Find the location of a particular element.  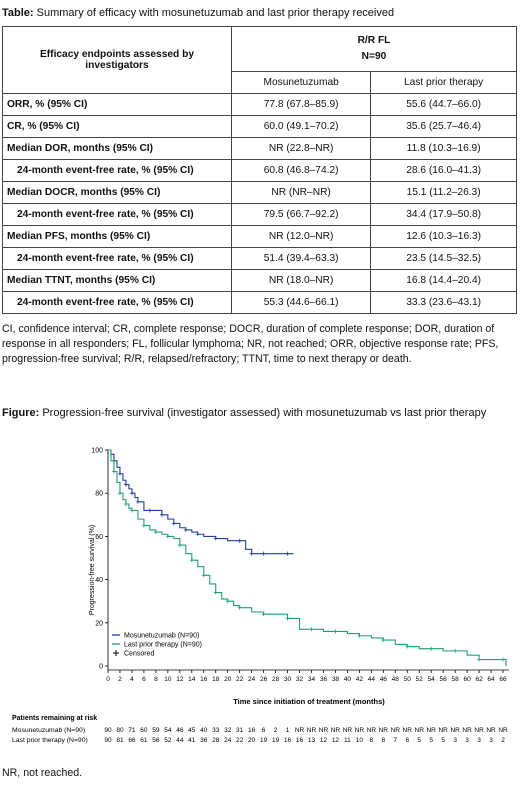

risk-value: 22 is located at coordinates (240, 740).